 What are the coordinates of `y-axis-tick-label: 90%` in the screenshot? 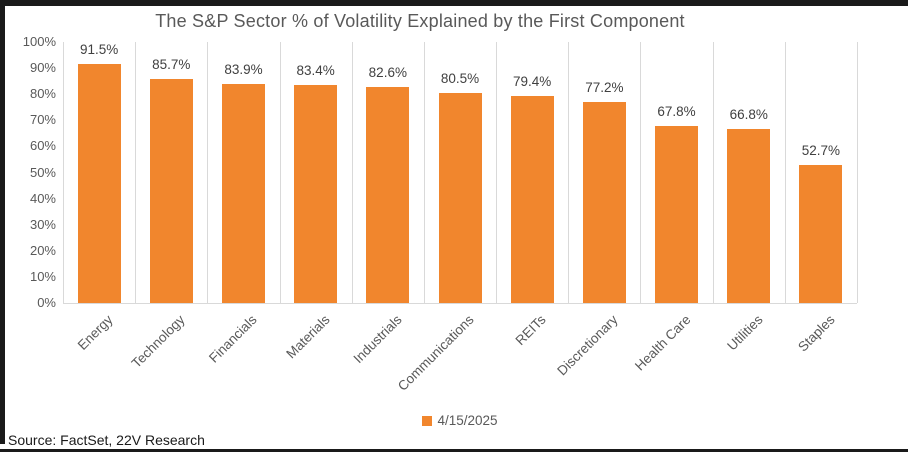 It's located at (42, 68).